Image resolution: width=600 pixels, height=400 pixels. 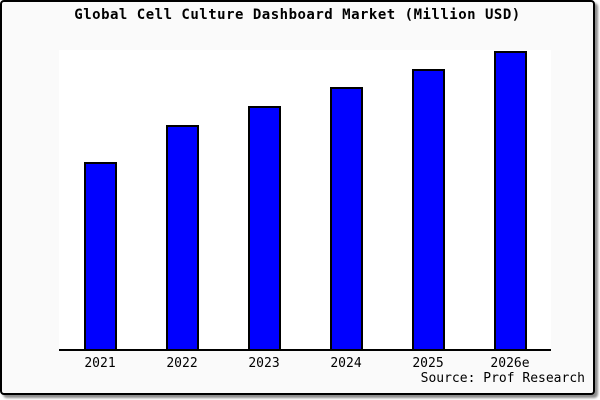 What do you see at coordinates (305, 350) in the screenshot?
I see `x-axis-line` at bounding box center [305, 350].